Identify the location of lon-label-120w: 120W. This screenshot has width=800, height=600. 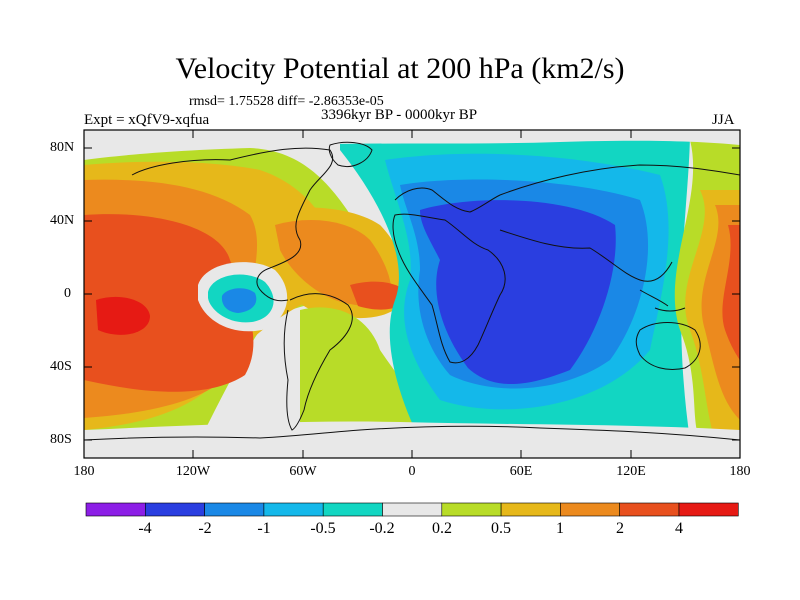
(193, 471).